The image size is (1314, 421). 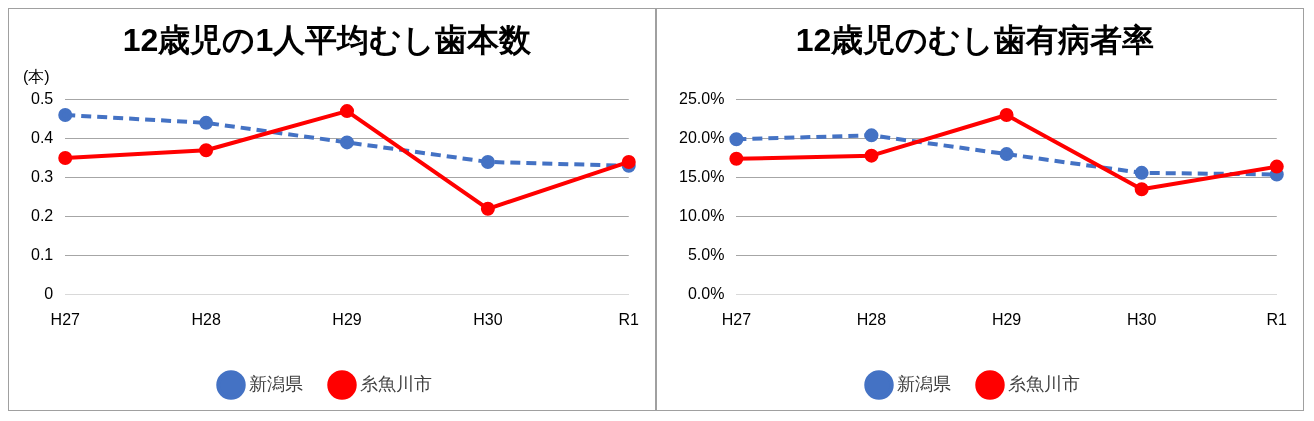 What do you see at coordinates (327, 40) in the screenshot?
I see `chart-title: 12歳児の1人平均むし歯本数` at bounding box center [327, 40].